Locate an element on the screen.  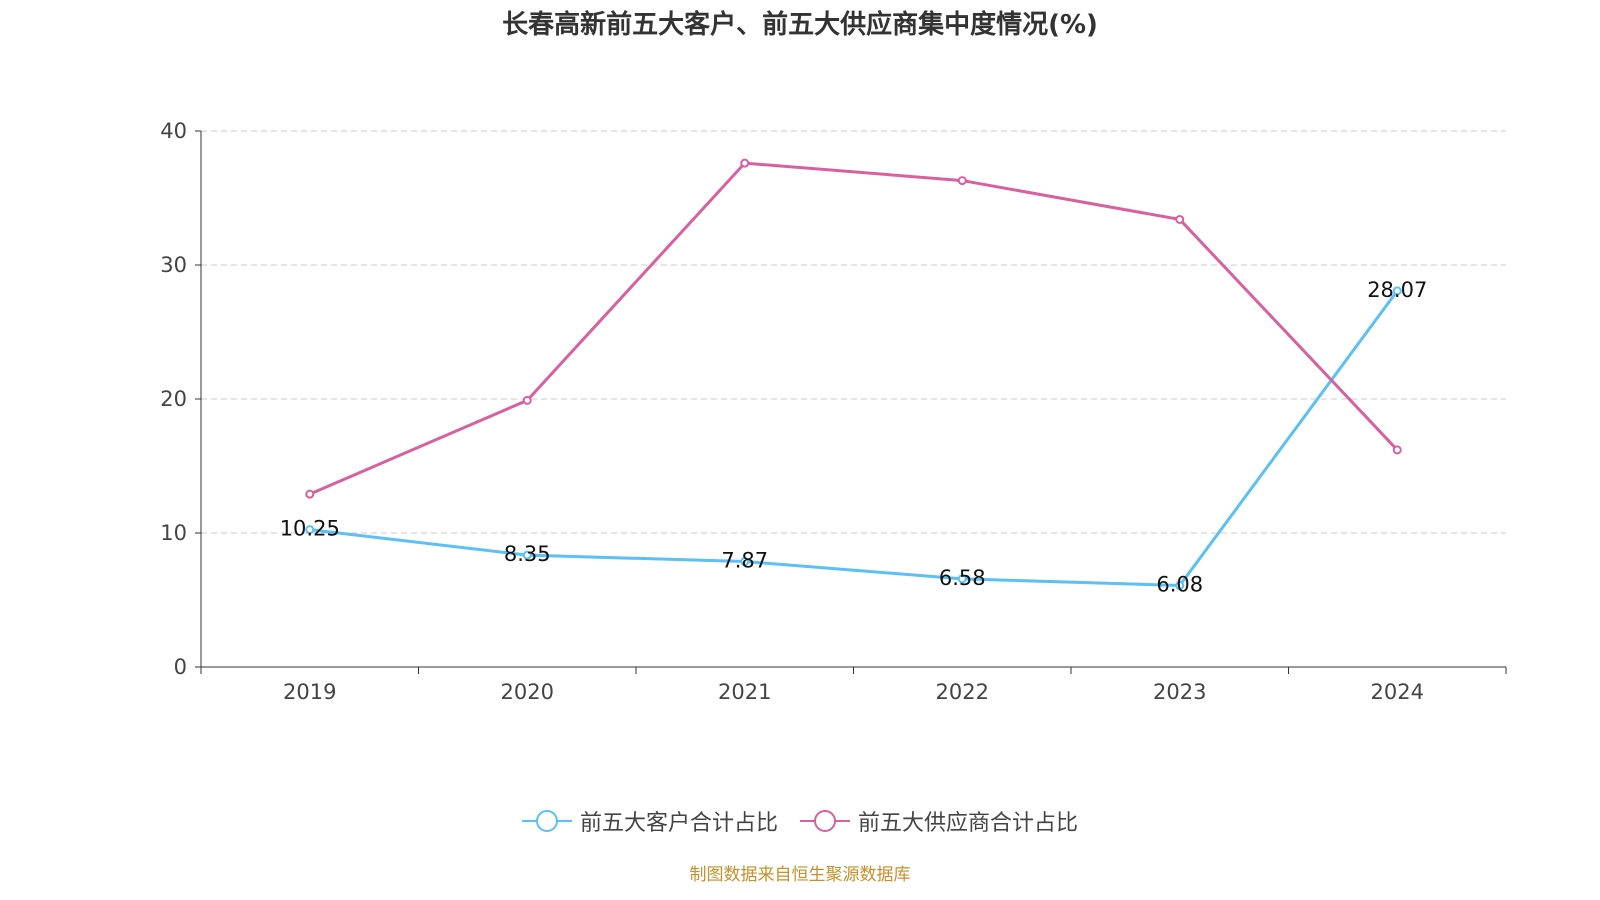
data-label: 28.07 is located at coordinates (1397, 290).